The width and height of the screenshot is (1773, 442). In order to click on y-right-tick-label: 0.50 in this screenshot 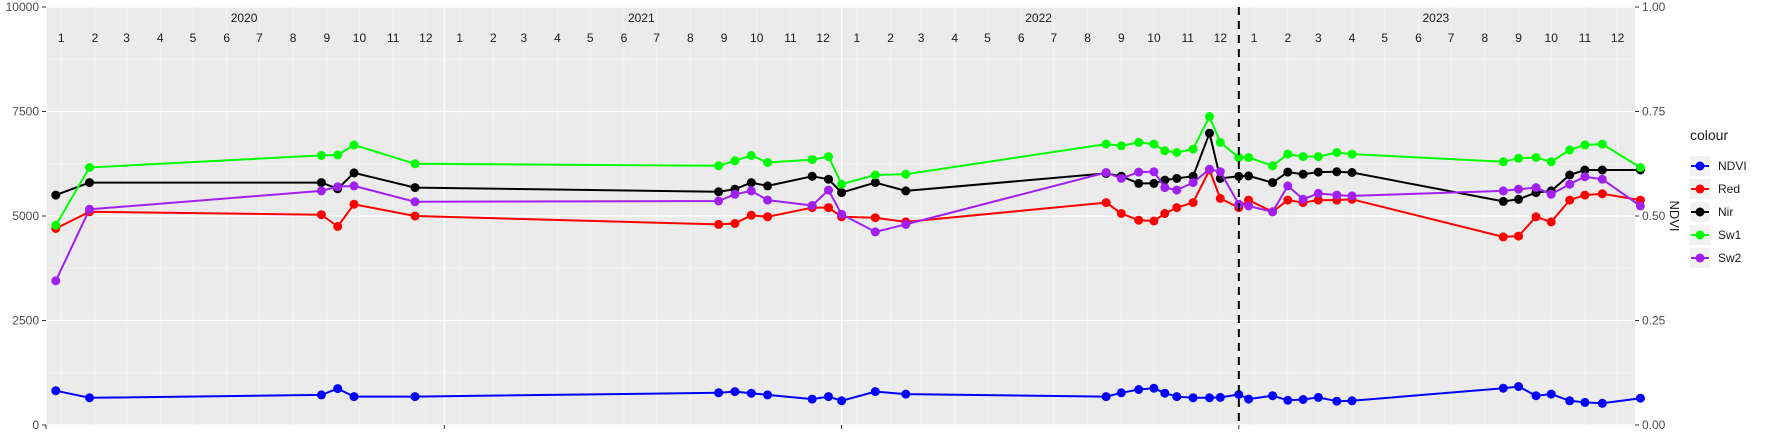, I will do `click(1654, 216)`.